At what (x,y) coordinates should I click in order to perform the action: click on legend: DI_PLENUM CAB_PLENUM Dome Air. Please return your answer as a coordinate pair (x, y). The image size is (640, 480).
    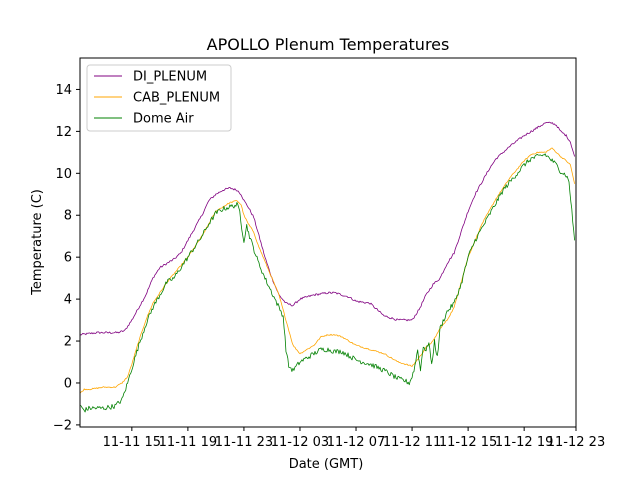
    Looking at the image, I should click on (159, 98).